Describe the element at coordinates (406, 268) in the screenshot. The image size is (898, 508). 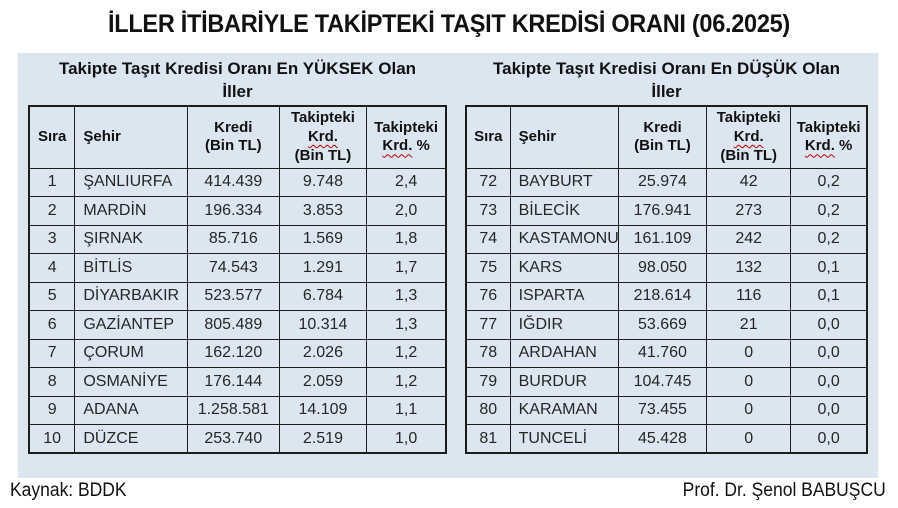
I see `cell-ratio: 1,7` at that location.